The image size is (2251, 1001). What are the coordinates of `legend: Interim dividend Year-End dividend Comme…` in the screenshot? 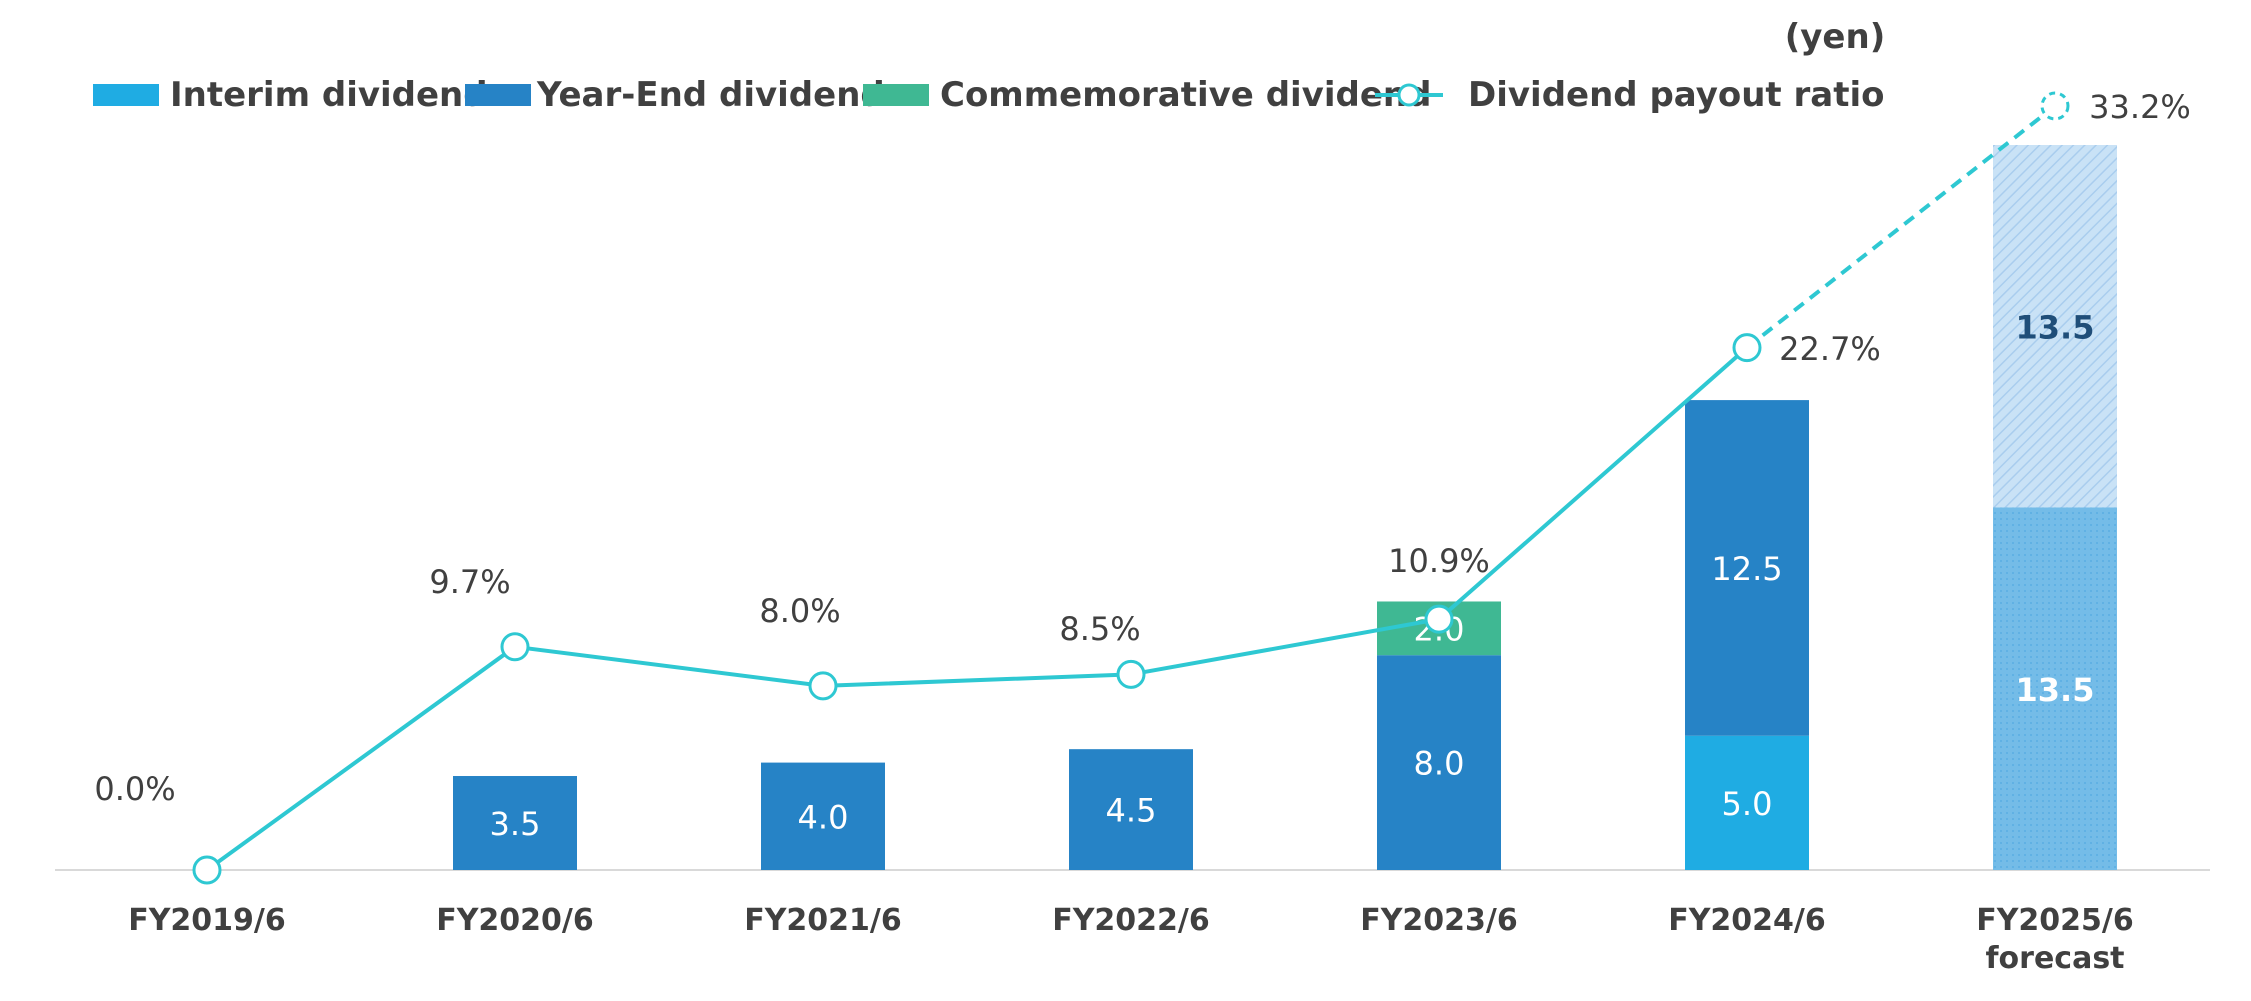 It's located at (989, 95).